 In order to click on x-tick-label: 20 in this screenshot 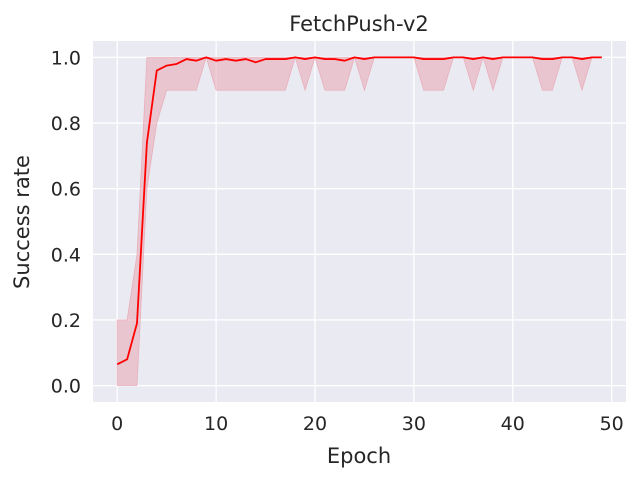, I will do `click(315, 424)`.